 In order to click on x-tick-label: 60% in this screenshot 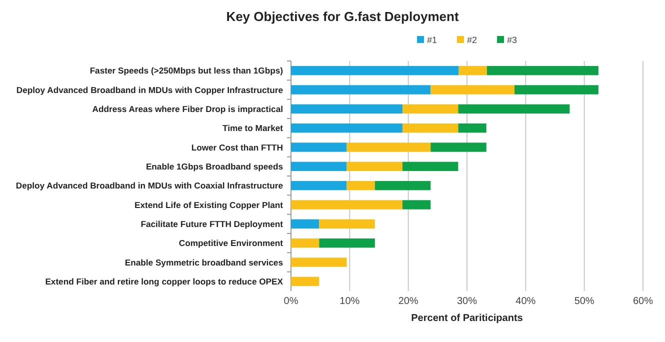, I will do `click(643, 301)`.